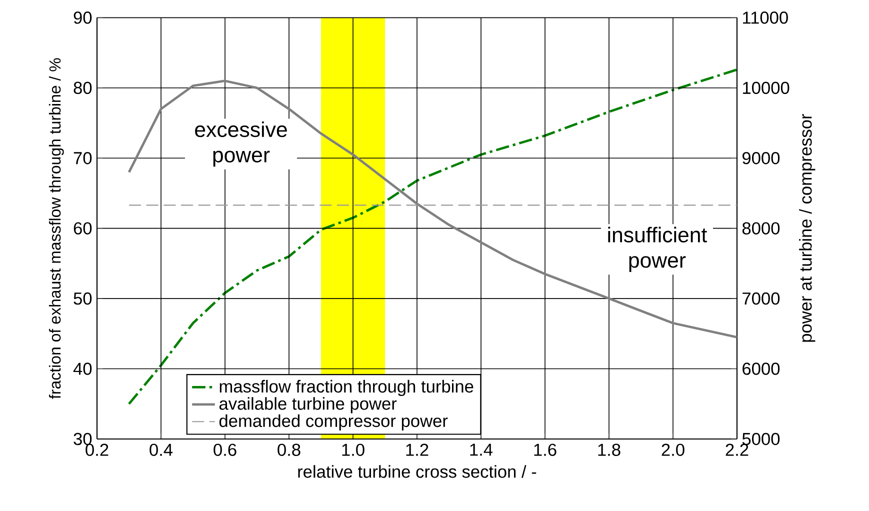  I want to click on x-tick-label: 1.8, so click(609, 450).